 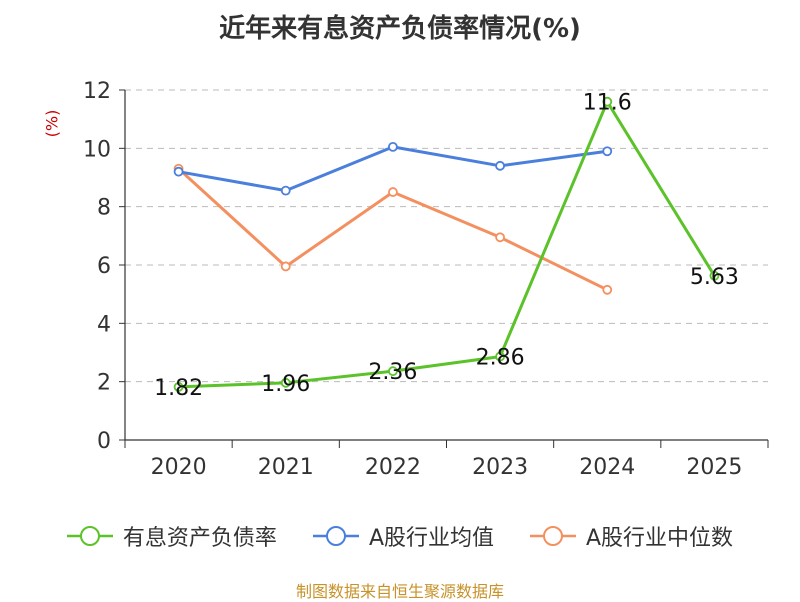 What do you see at coordinates (179, 467) in the screenshot?
I see `x-tick-label: 2020` at bounding box center [179, 467].